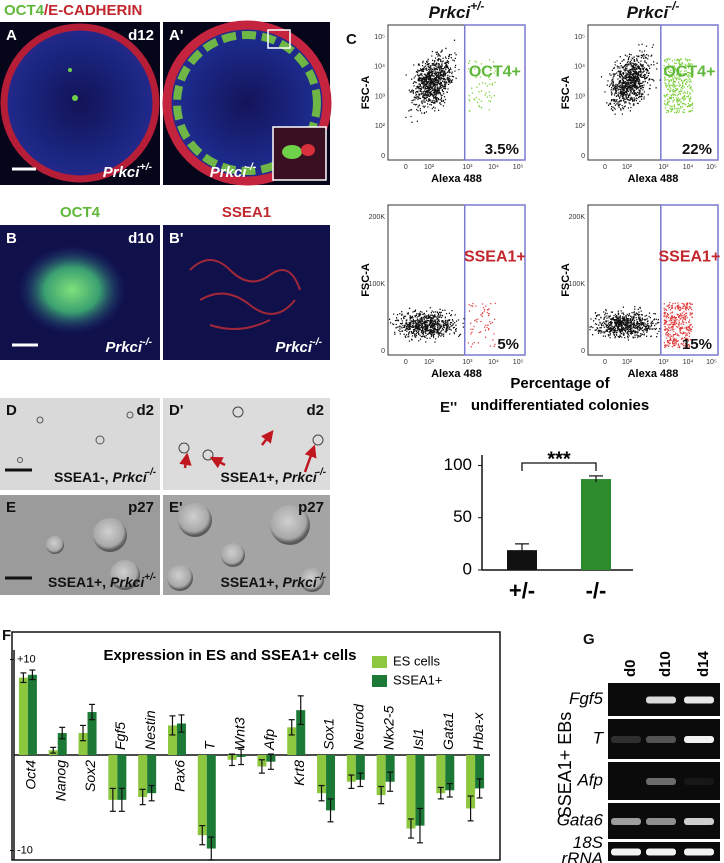  What do you see at coordinates (6, 635) in the screenshot?
I see `panel-letter: F` at bounding box center [6, 635].